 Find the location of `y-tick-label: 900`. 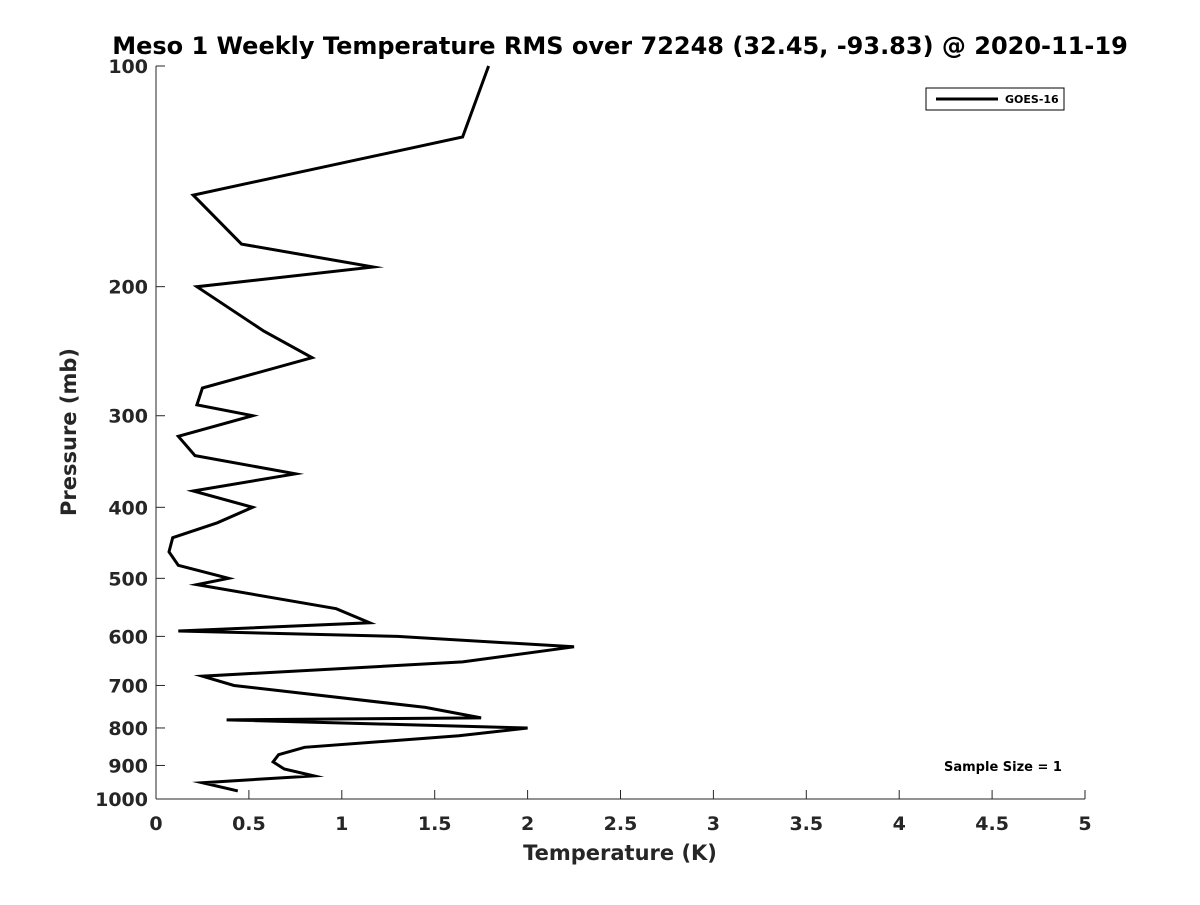

y-tick-label: 900 is located at coordinates (128, 766).